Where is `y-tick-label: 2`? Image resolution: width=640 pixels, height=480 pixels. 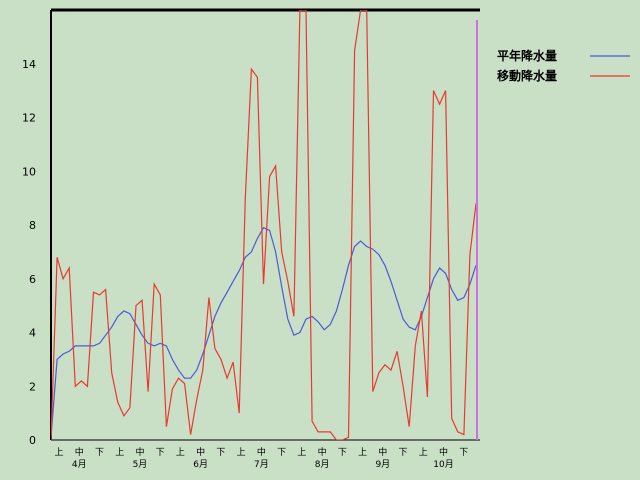 y-tick-label: 2 is located at coordinates (32, 386).